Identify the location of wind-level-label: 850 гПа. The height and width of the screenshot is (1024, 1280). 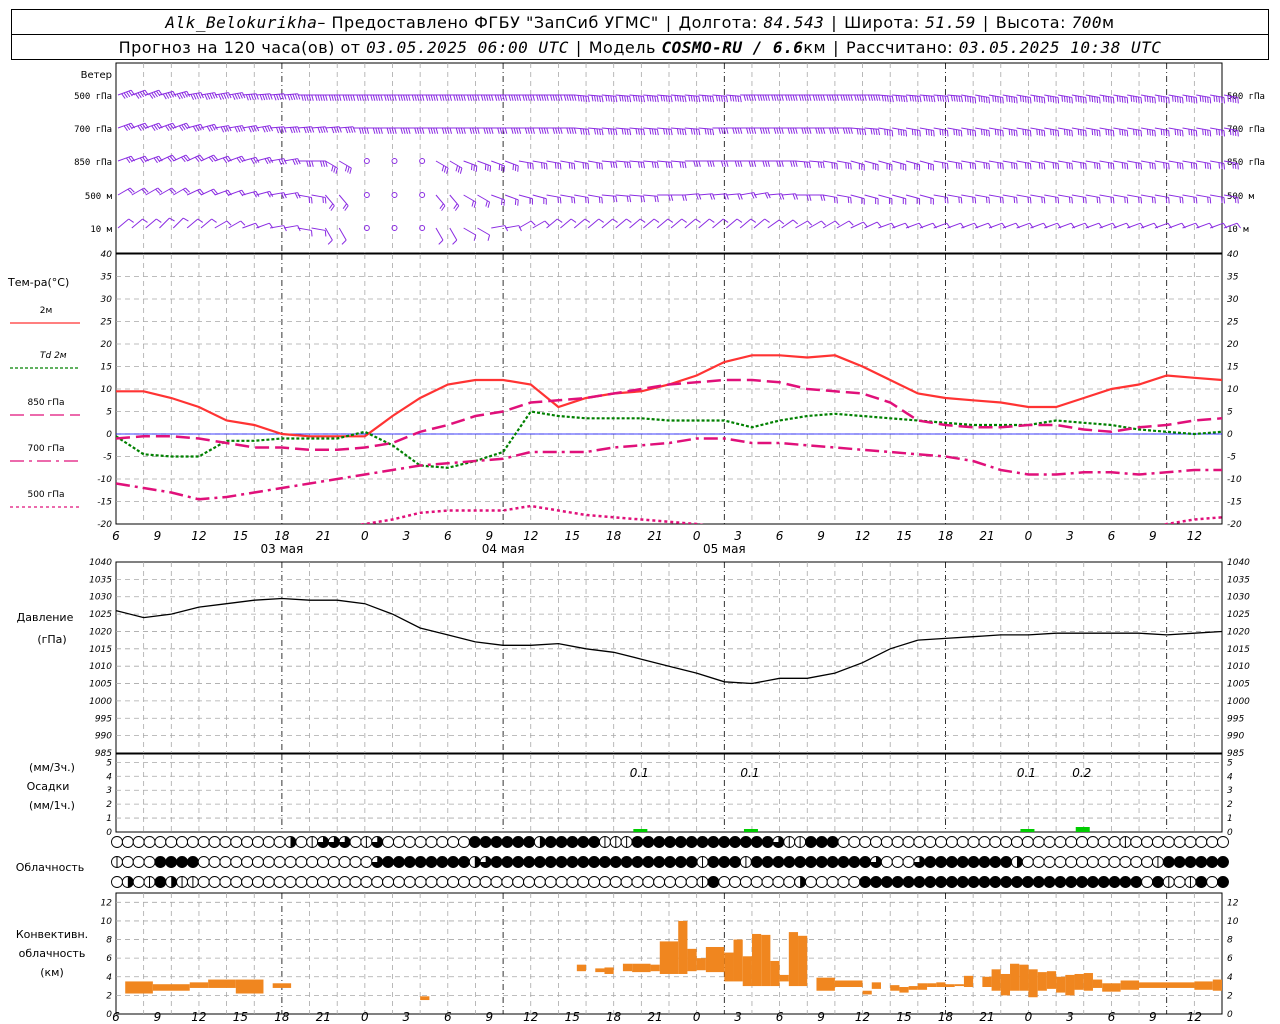
(93, 163).